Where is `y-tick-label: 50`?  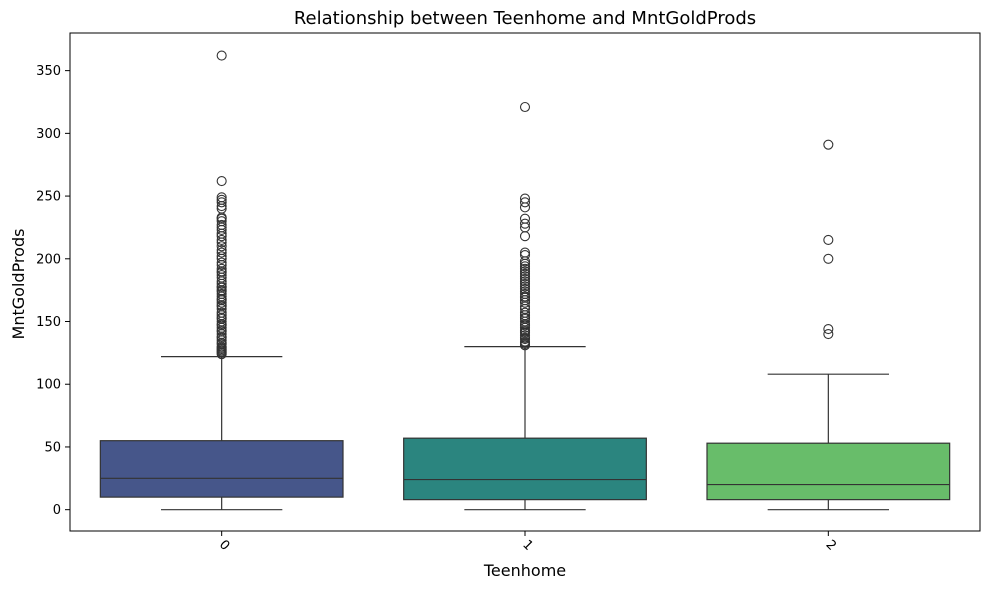
y-tick-label: 50 is located at coordinates (52, 447).